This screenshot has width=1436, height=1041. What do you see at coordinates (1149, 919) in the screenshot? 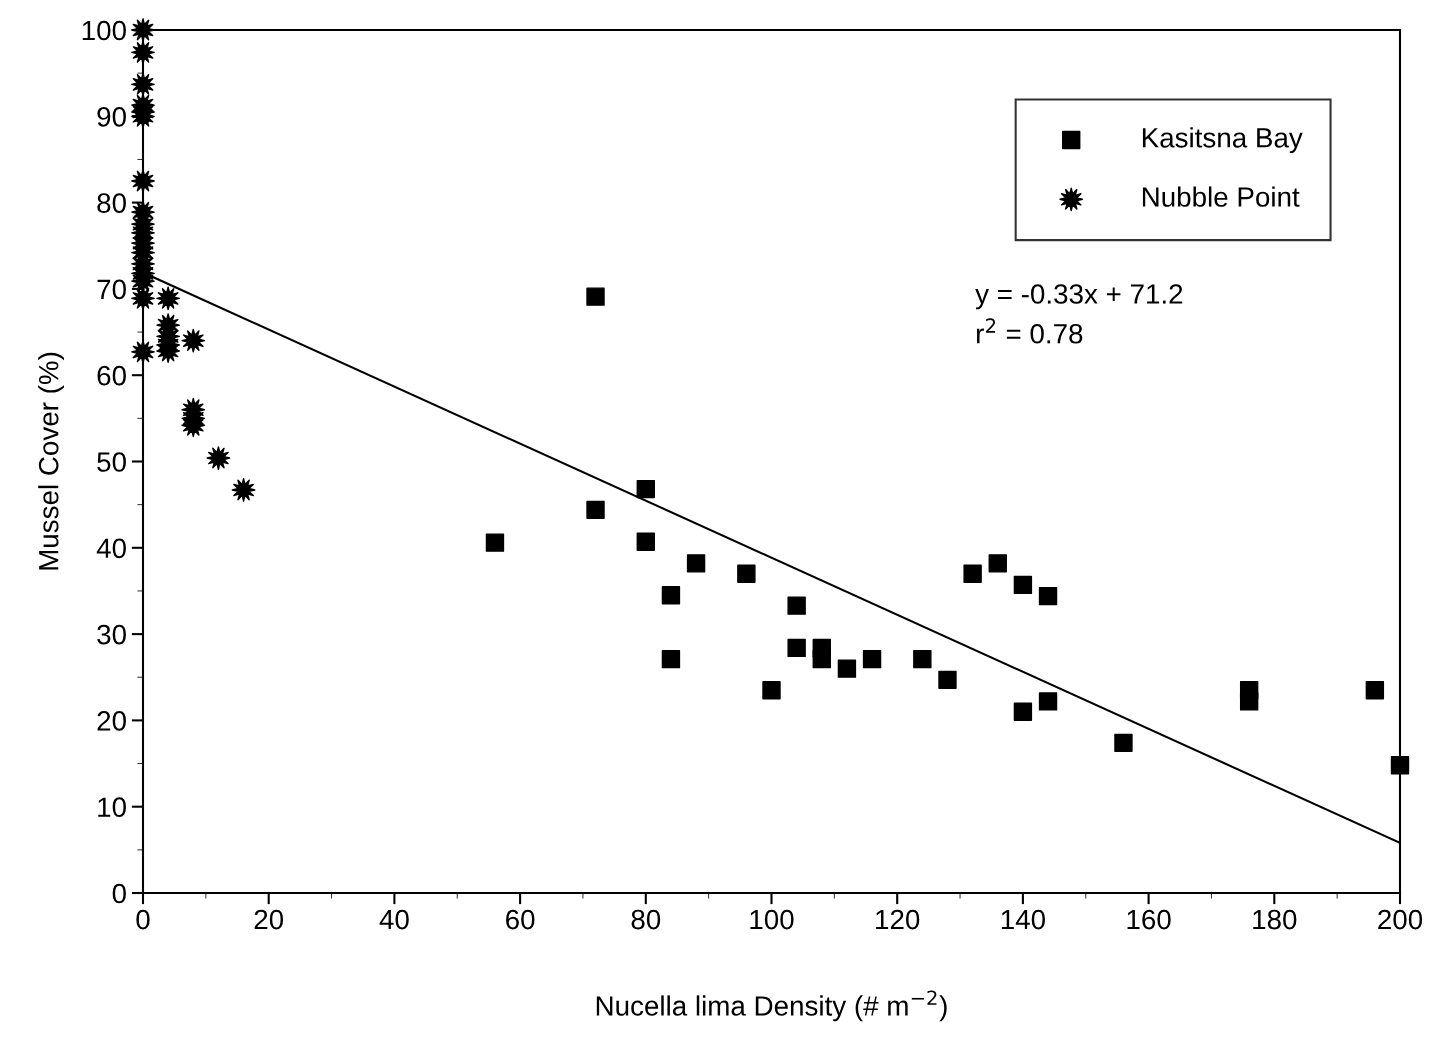
I see `x-tick-label: 160` at bounding box center [1149, 919].